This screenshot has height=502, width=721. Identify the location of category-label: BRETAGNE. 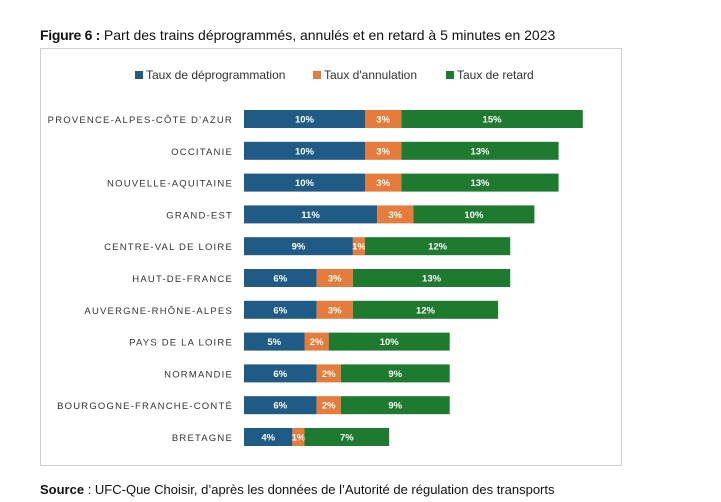
(202, 438).